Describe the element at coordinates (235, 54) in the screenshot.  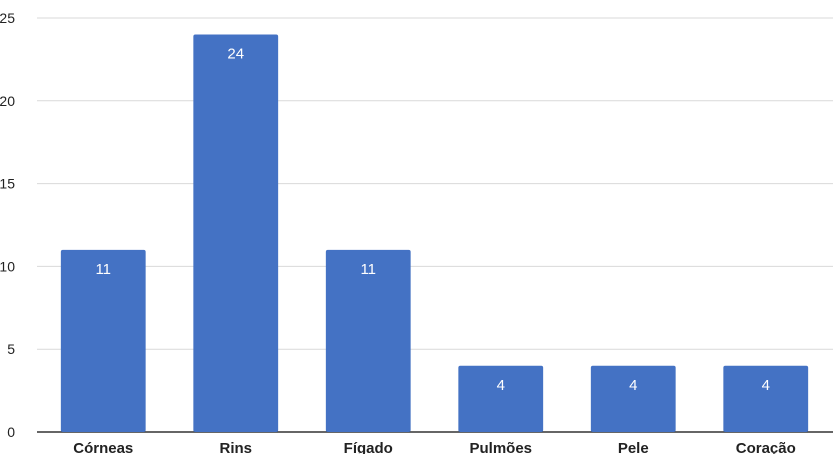
I see `bar-value-label: 24` at that location.